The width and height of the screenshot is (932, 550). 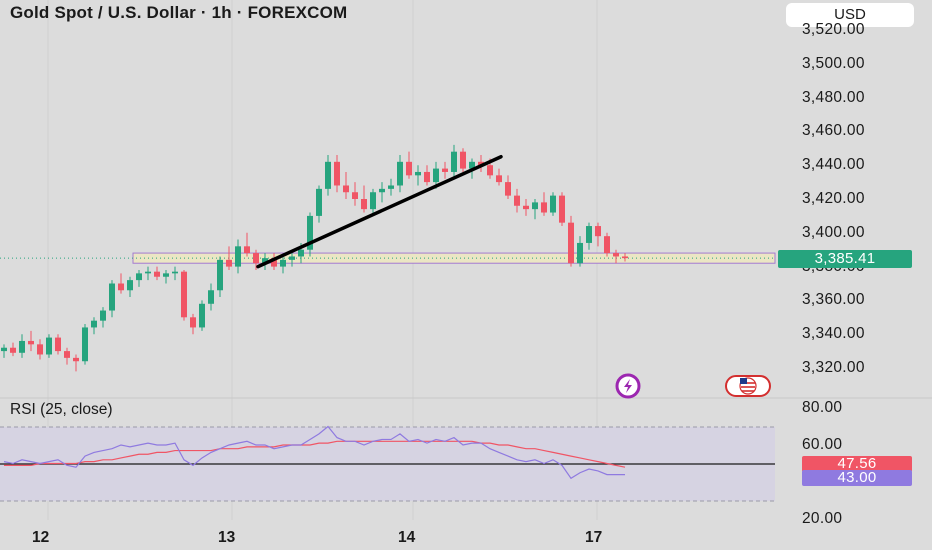 What do you see at coordinates (227, 537) in the screenshot?
I see `time-axis-label: 13` at bounding box center [227, 537].